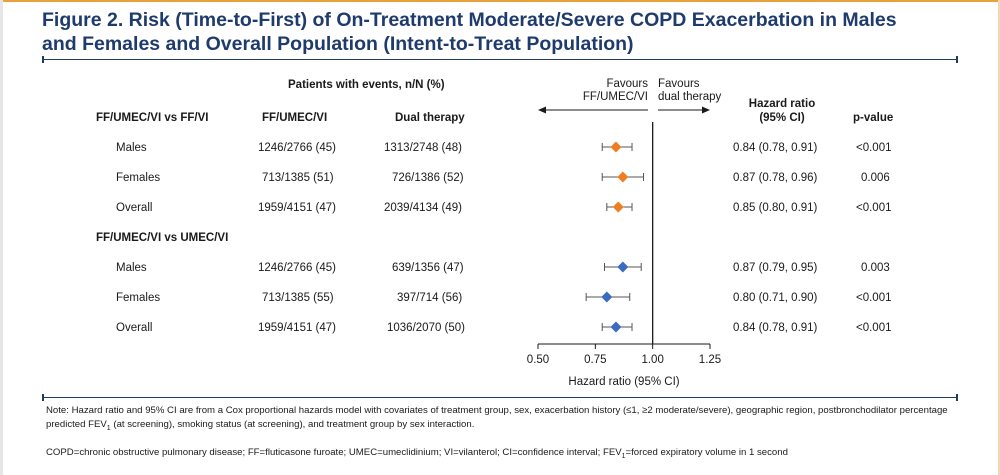 The height and width of the screenshot is (475, 1000). I want to click on x-tick-label: 1.25, so click(710, 360).